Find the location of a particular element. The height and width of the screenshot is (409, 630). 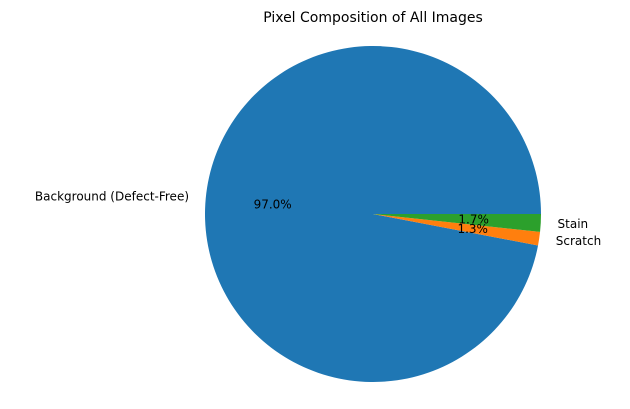

chart-title: Pixel Composition of All Images is located at coordinates (373, 18).